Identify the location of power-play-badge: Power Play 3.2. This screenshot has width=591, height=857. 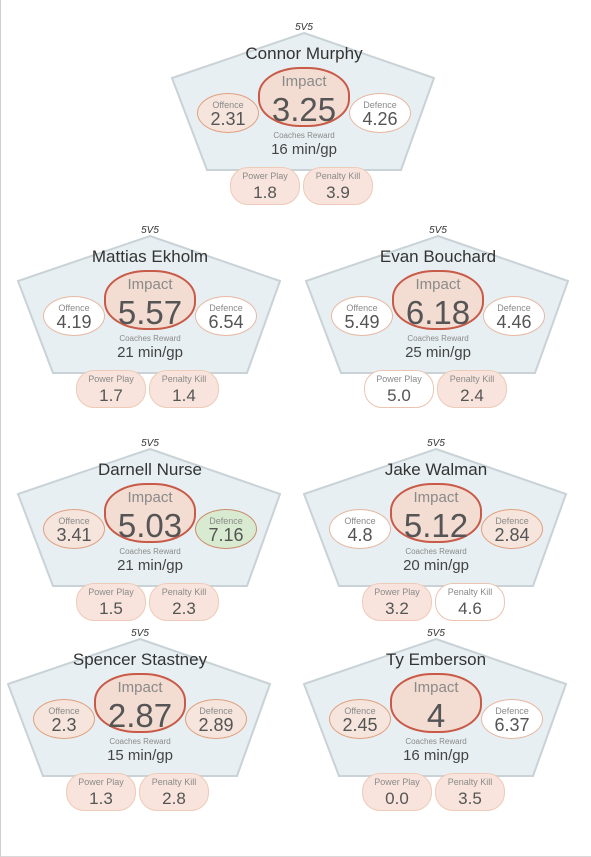
(397, 602).